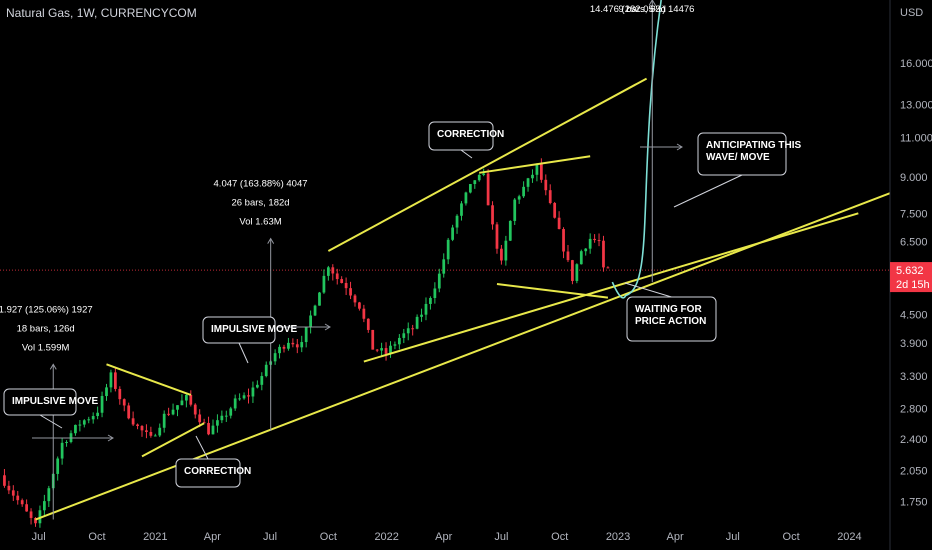 The image size is (932, 550). What do you see at coordinates (910, 271) in the screenshot?
I see `last-price-value: 5.632` at bounding box center [910, 271].